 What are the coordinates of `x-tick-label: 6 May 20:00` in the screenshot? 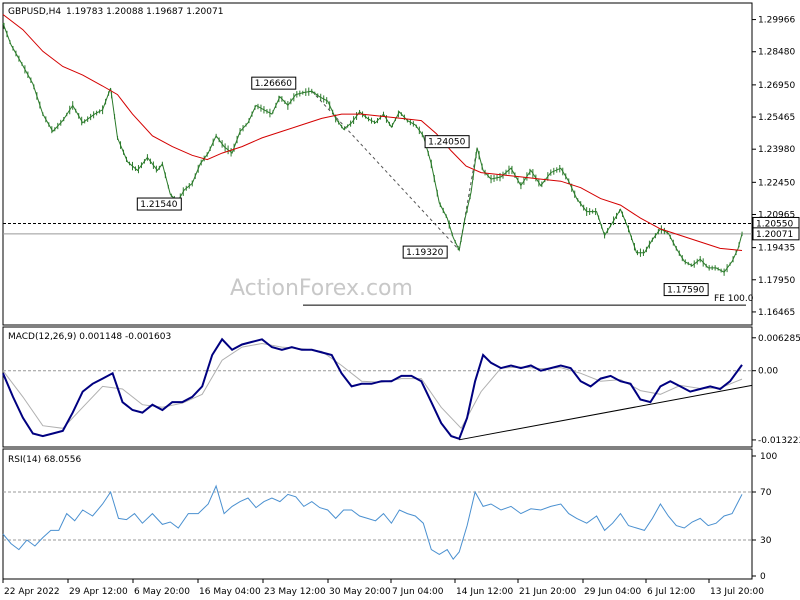 It's located at (162, 592).